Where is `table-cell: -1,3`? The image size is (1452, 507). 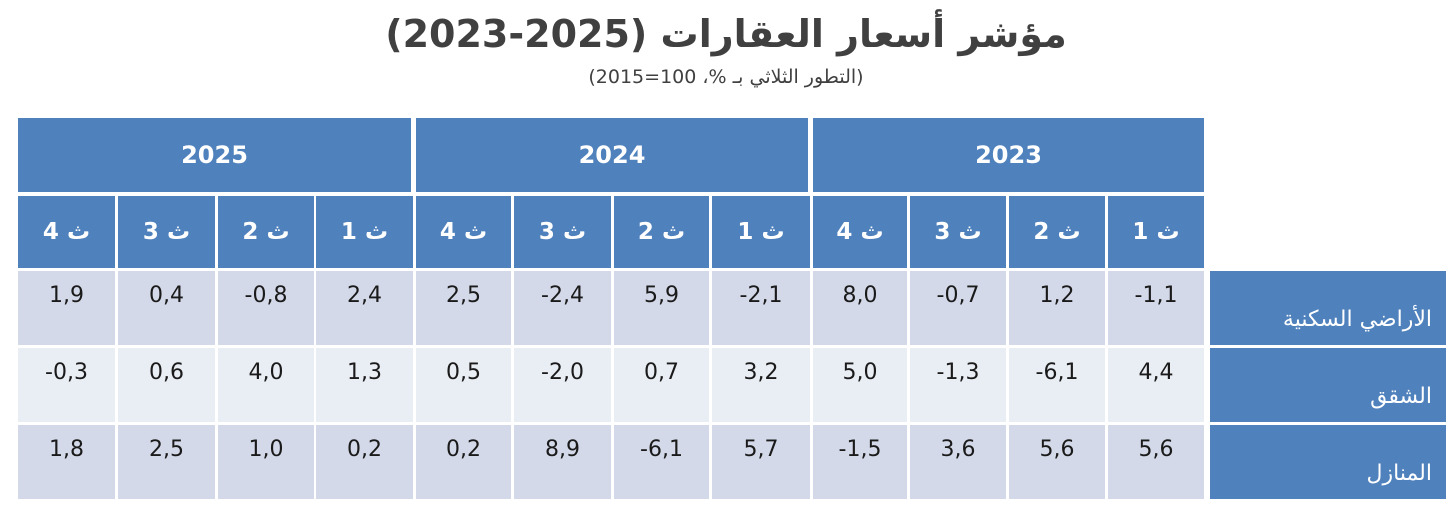
table-cell: -1,3 is located at coordinates (958, 385).